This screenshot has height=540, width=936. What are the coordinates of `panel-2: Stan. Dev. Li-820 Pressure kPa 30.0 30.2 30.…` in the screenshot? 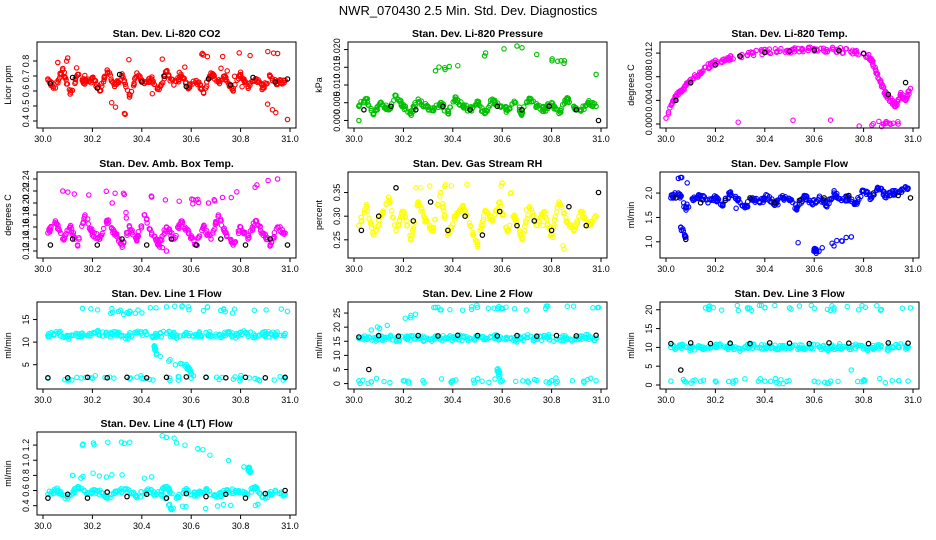 It's located at (462, 86).